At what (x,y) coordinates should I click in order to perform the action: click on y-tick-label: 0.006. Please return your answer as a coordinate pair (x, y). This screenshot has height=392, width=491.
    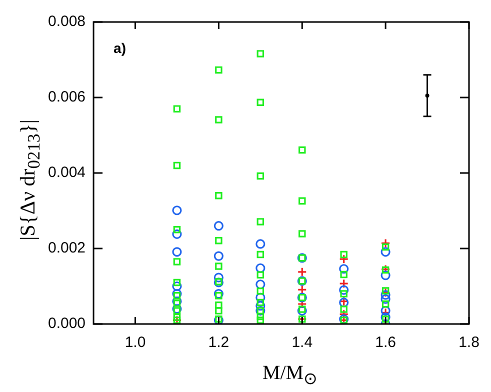
    Looking at the image, I should click on (67, 97).